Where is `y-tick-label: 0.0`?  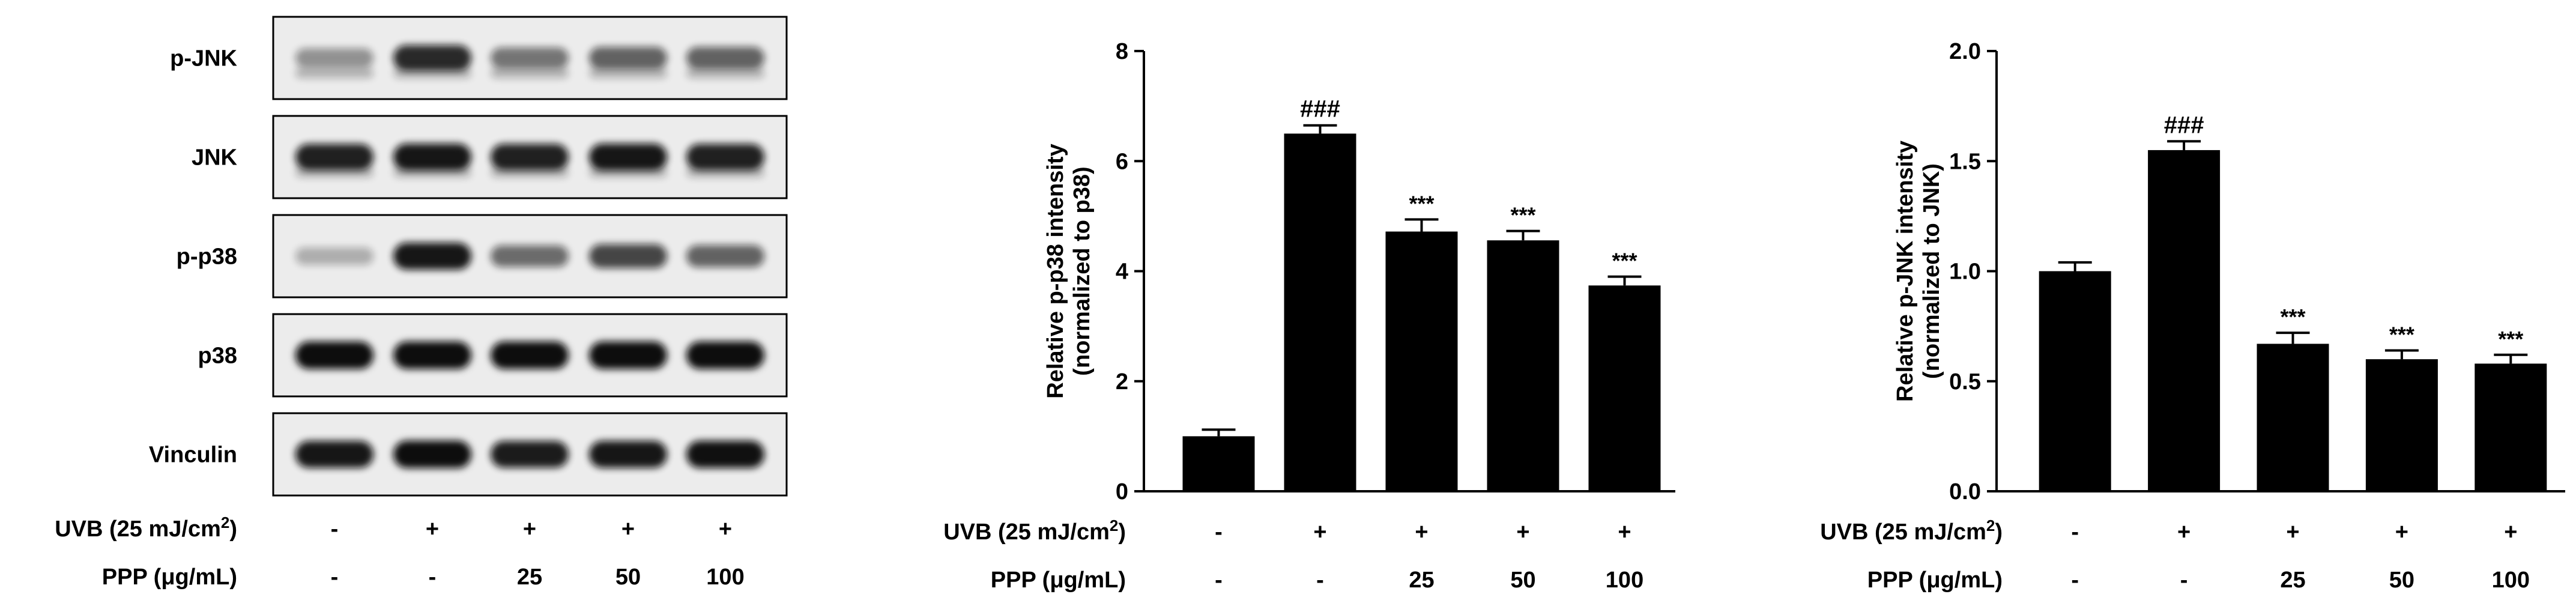 y-tick-label: 0.0 is located at coordinates (1965, 491).